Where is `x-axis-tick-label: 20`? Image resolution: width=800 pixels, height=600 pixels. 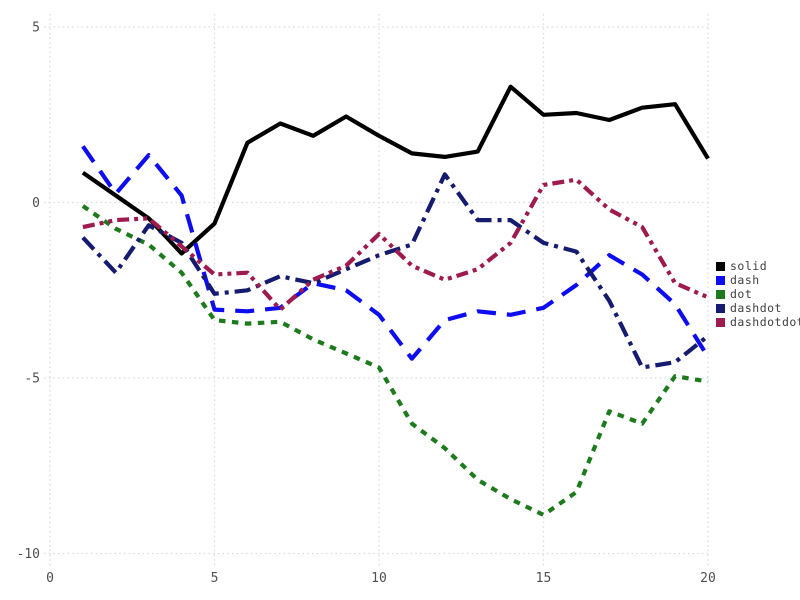
x-axis-tick-label: 20 is located at coordinates (708, 578).